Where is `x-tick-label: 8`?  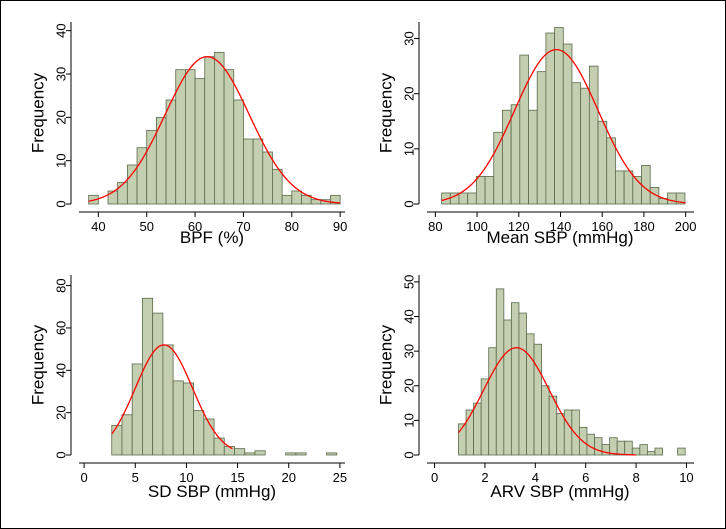
x-tick-label: 8 is located at coordinates (635, 477).